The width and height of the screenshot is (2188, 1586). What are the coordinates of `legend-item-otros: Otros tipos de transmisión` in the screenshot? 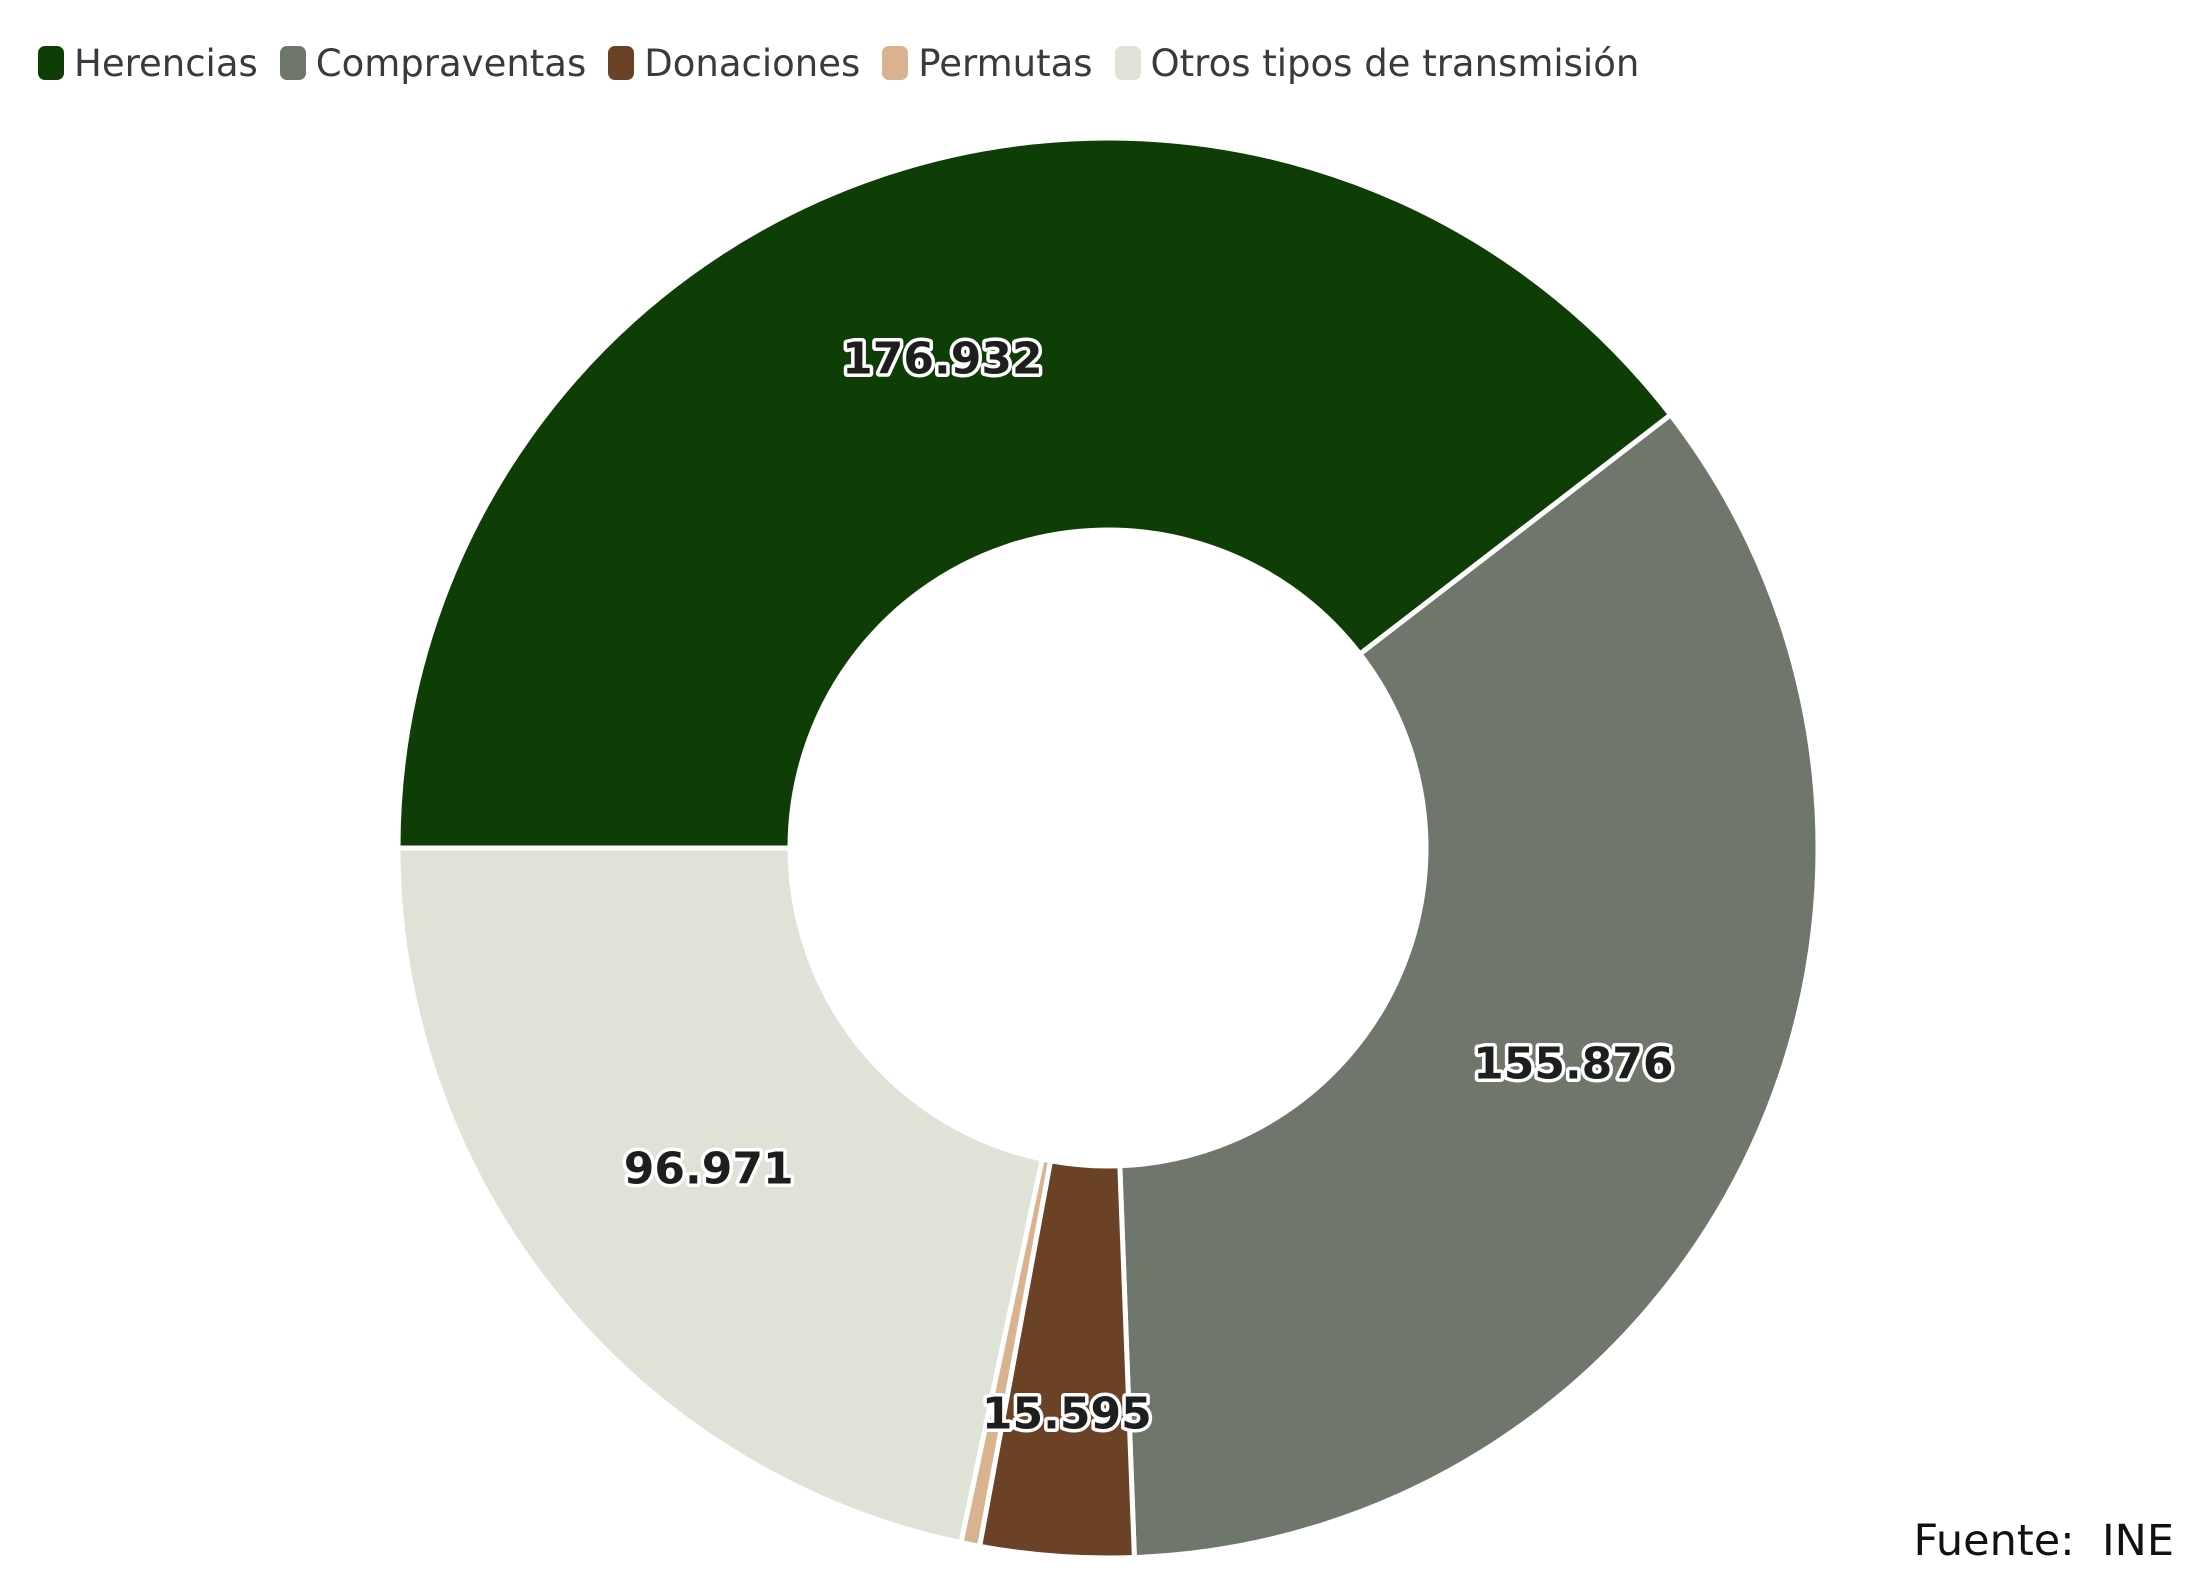 It's located at (1377, 63).